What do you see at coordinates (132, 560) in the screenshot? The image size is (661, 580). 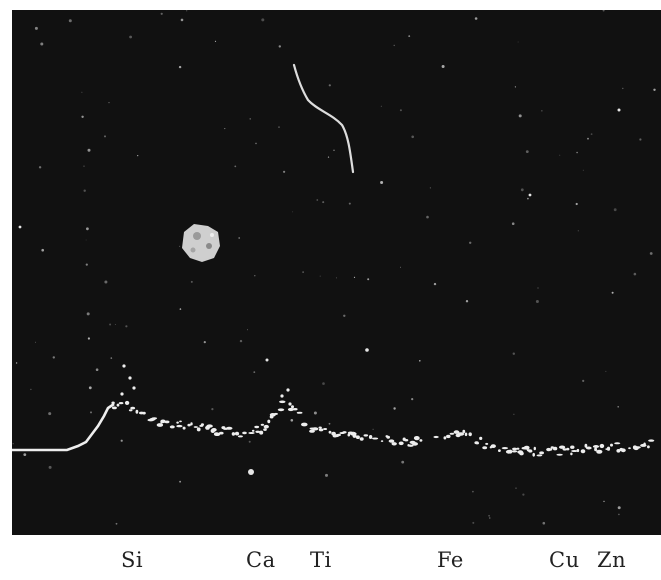 I see `element-label-si: Si` at bounding box center [132, 560].